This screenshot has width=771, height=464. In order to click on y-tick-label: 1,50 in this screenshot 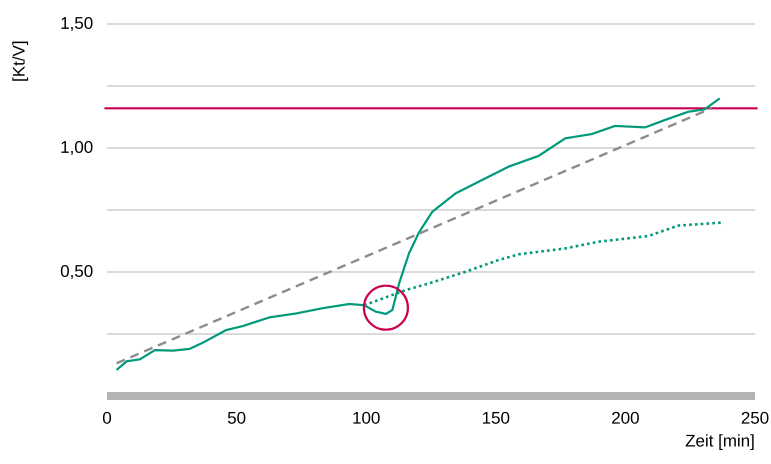, I will do `click(77, 23)`.